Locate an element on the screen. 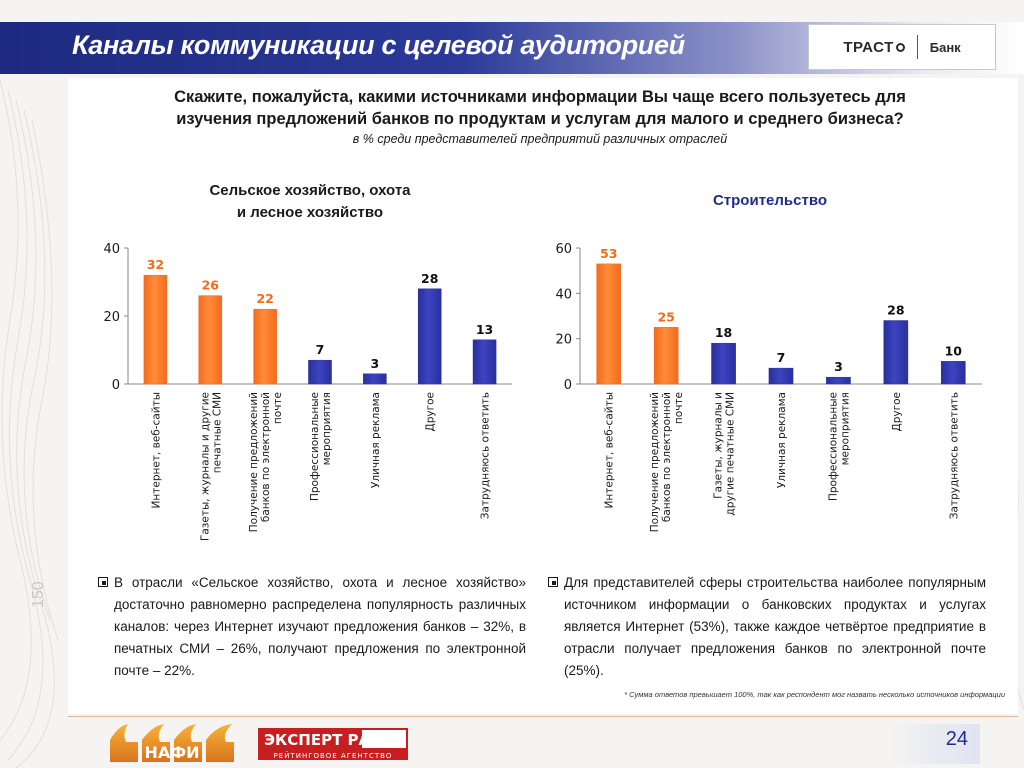 This screenshot has width=1024, height=768. y-tick-label: 60 is located at coordinates (563, 249).